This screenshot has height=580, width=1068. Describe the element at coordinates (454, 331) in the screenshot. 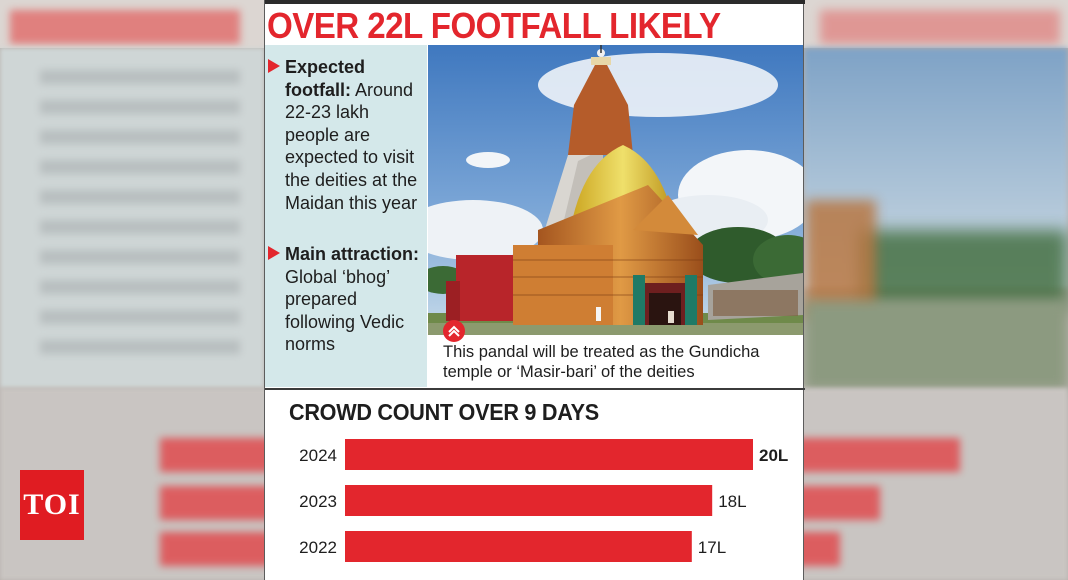

I see `chevron-up-icon` at that location.